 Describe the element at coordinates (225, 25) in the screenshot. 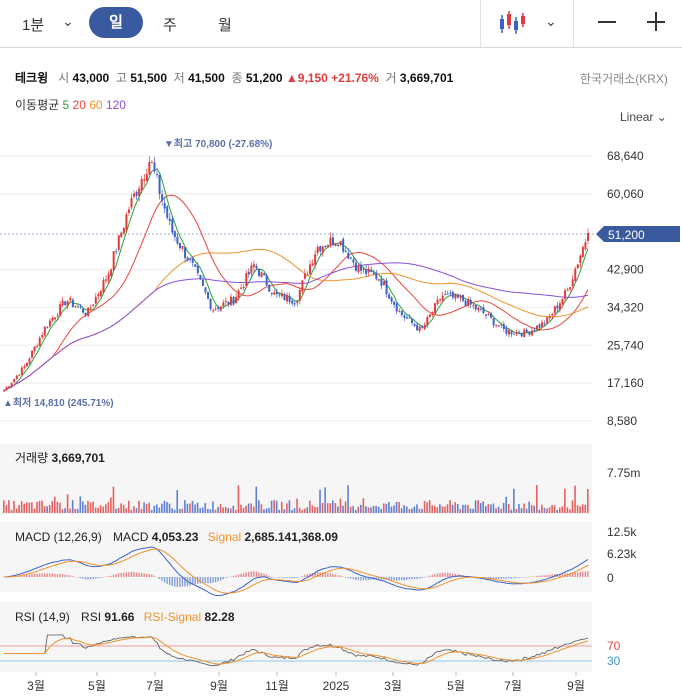

I see `tab-month: 월` at that location.